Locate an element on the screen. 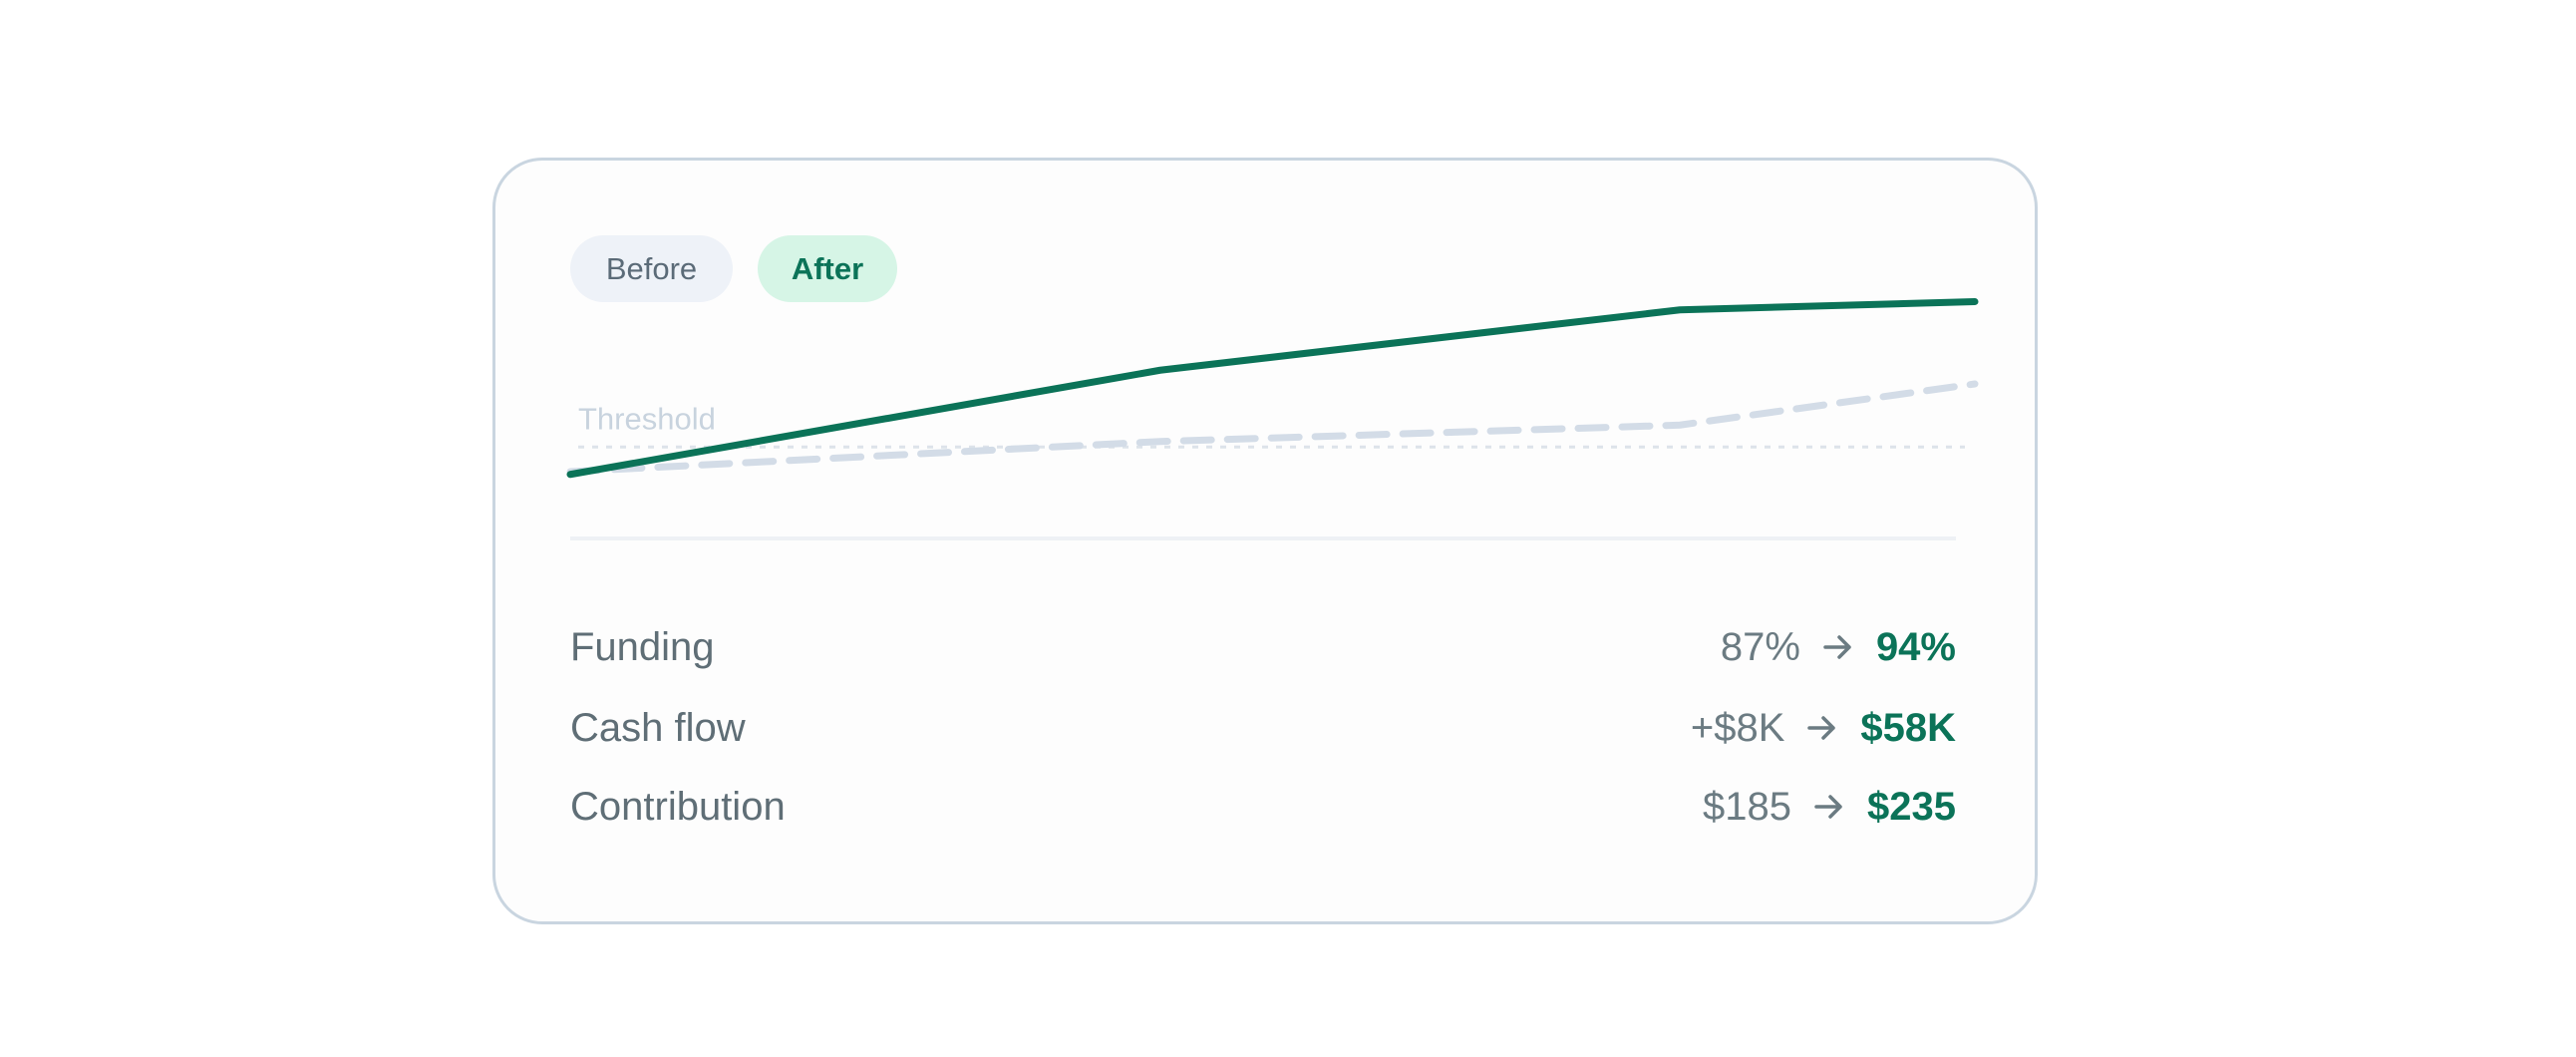 Image resolution: width=2576 pixels, height=1057 pixels. before-value: $185 is located at coordinates (1747, 806).